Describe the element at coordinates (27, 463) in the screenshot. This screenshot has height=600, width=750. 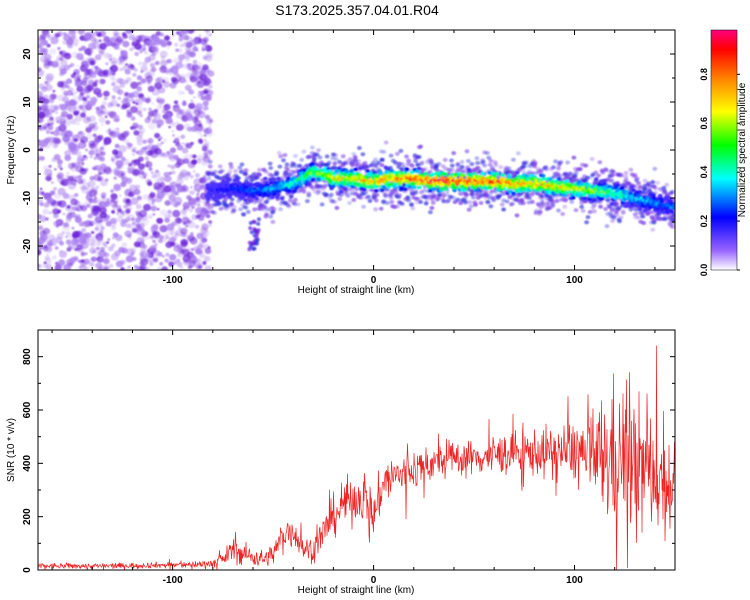
I see `y-tick-label: 400` at that location.